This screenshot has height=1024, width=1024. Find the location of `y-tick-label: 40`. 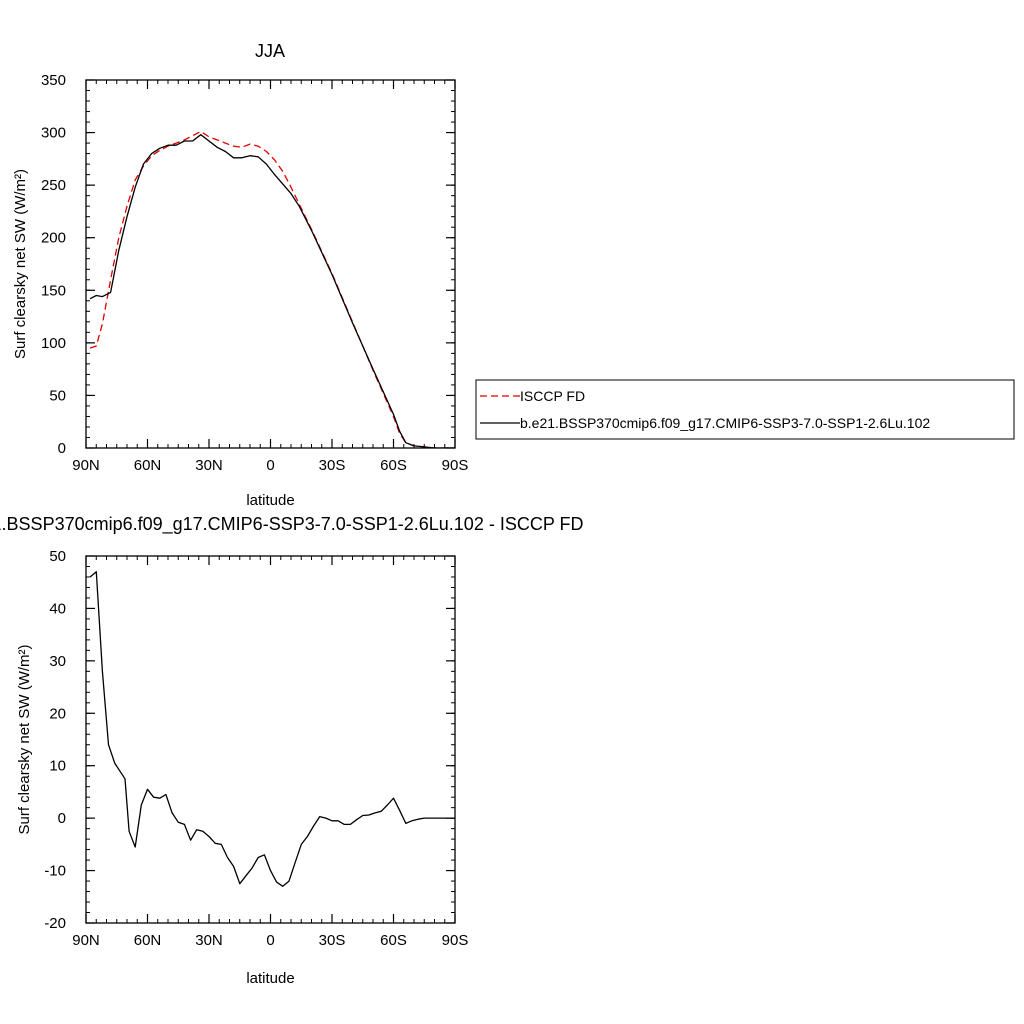

y-tick-label: 40 is located at coordinates (57, 608).